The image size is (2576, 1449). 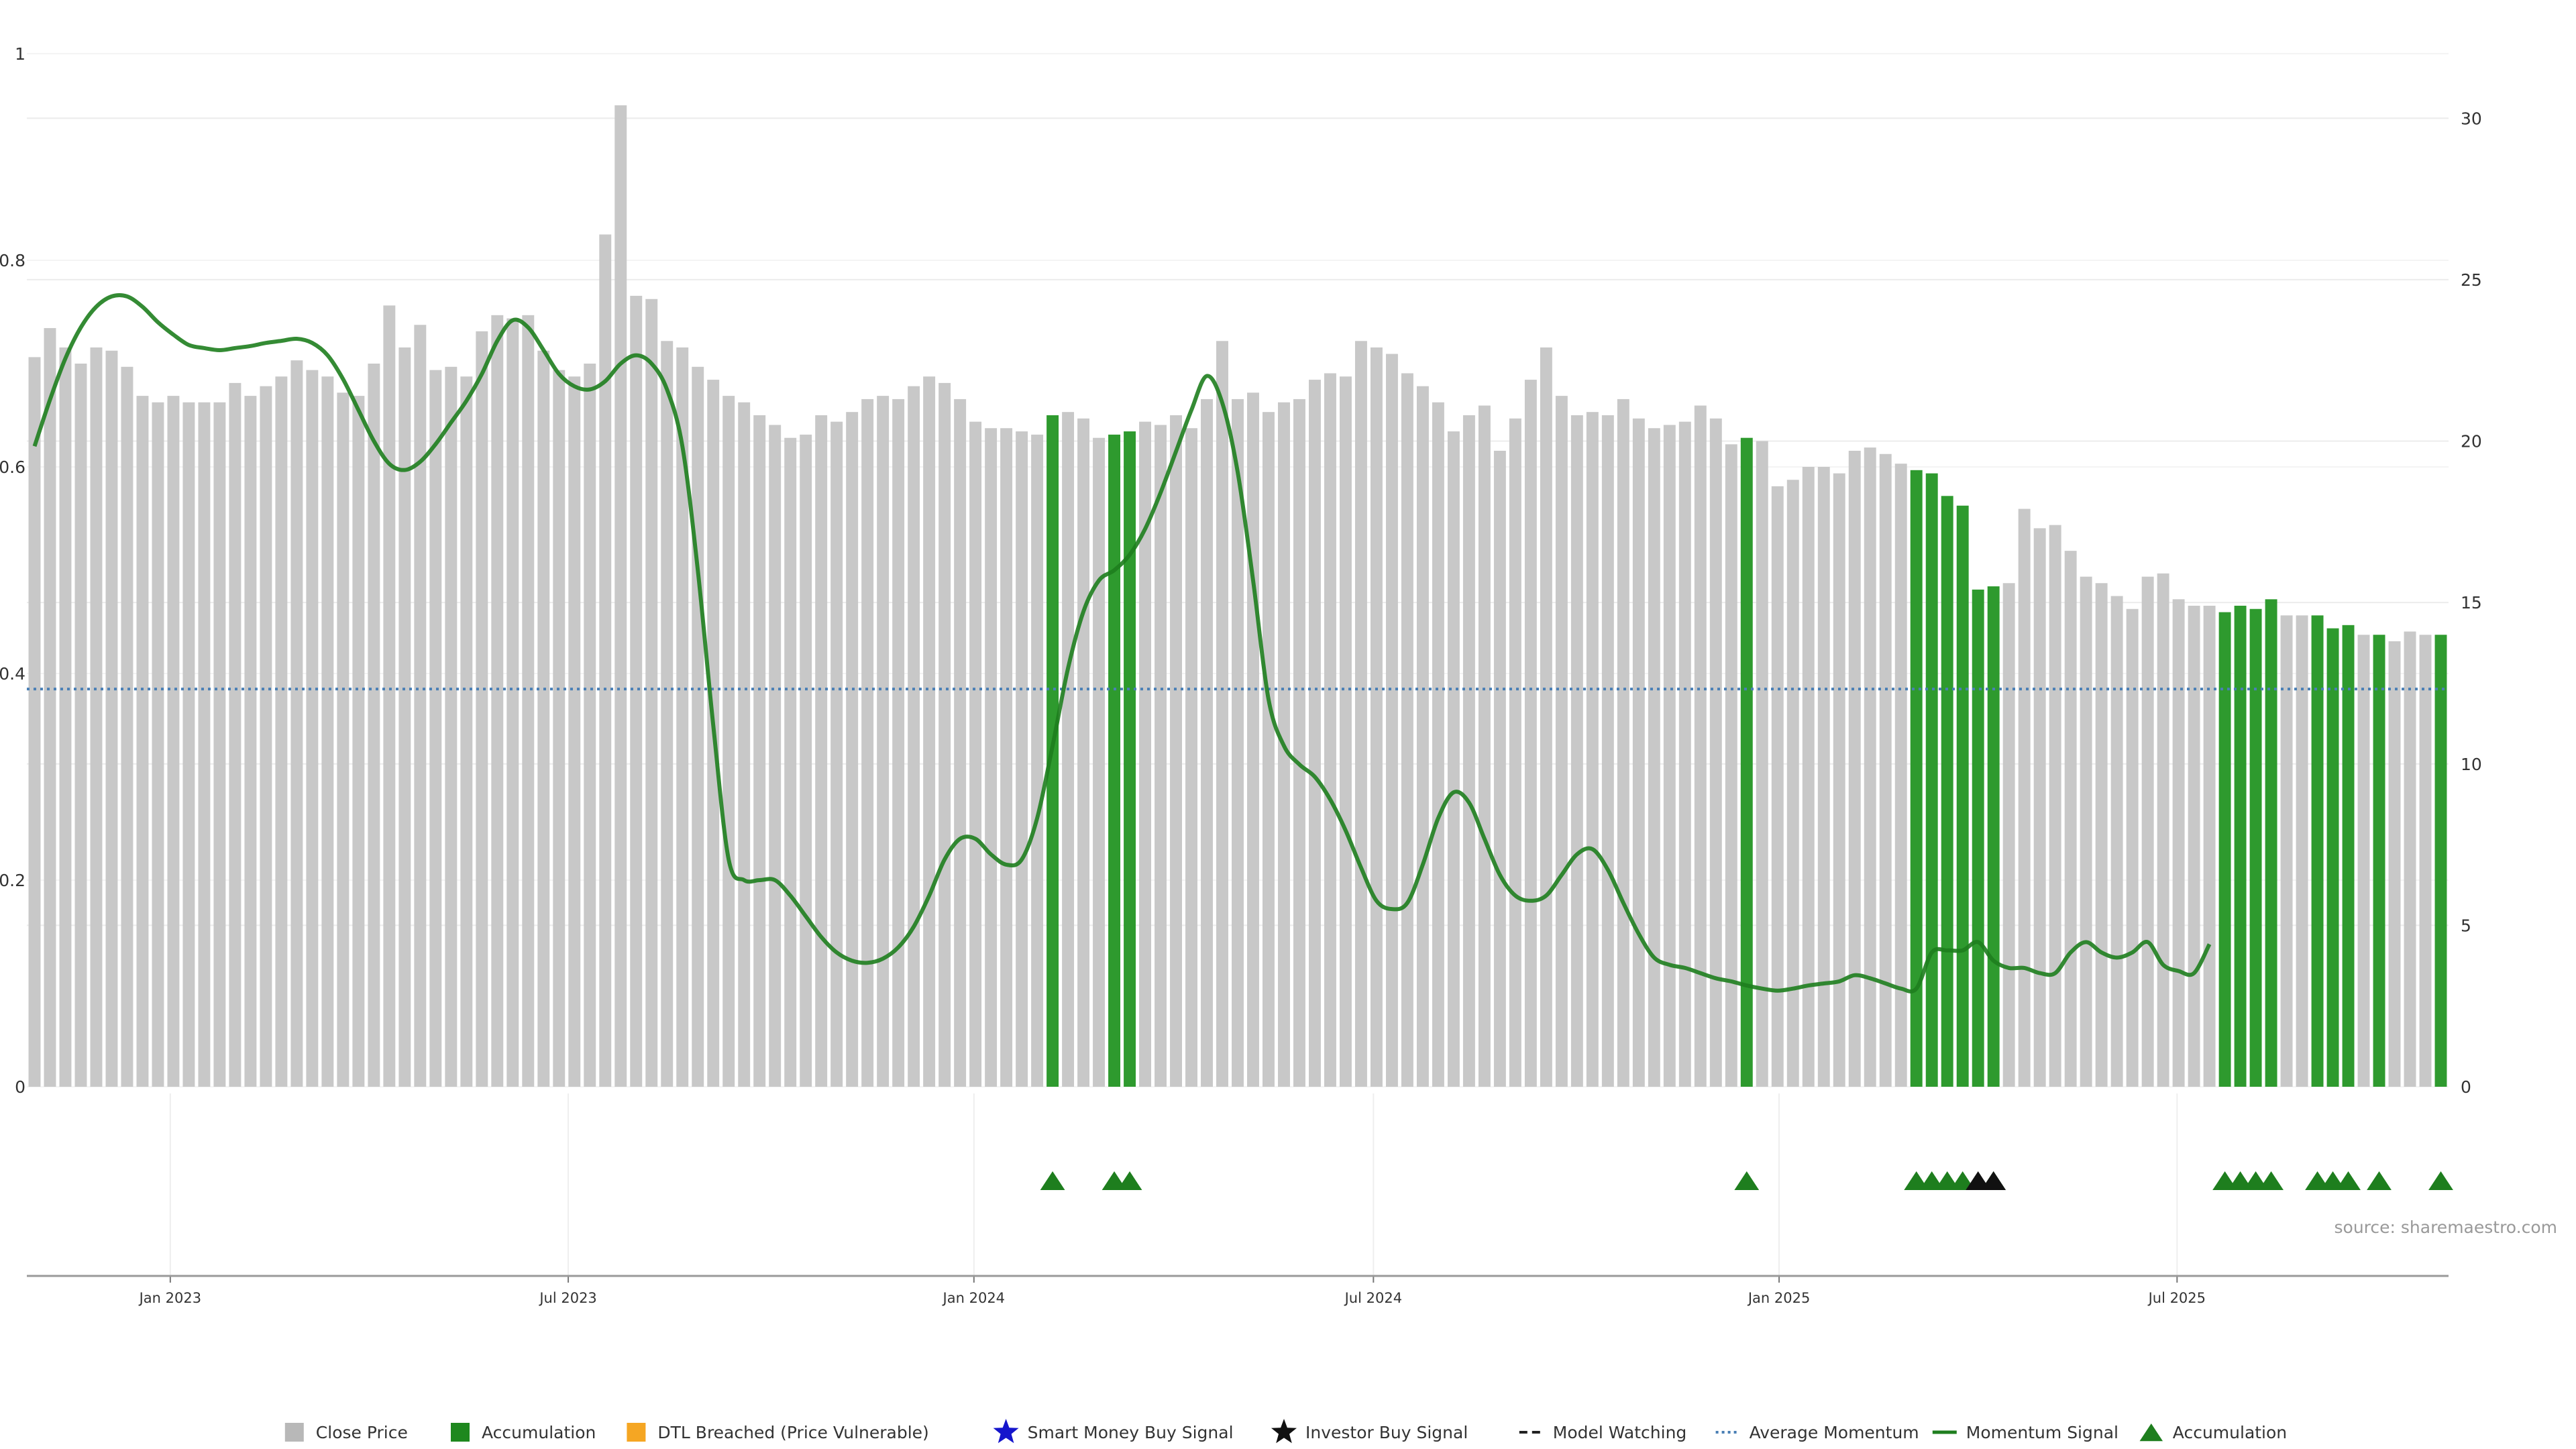 What do you see at coordinates (1746, 1180) in the screenshot?
I see `markers-layer` at bounding box center [1746, 1180].